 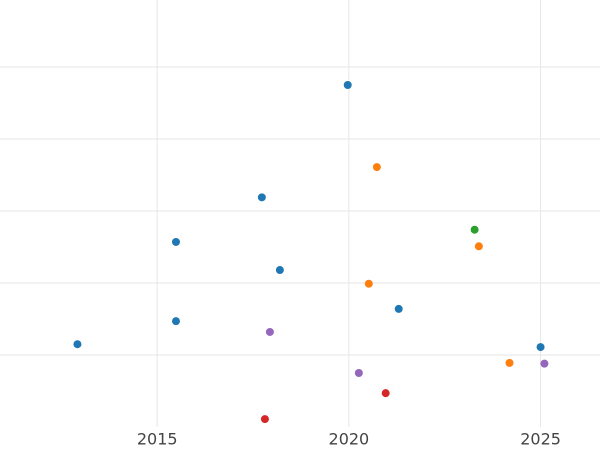 What do you see at coordinates (349, 439) in the screenshot?
I see `x-tick-label: 2020` at bounding box center [349, 439].